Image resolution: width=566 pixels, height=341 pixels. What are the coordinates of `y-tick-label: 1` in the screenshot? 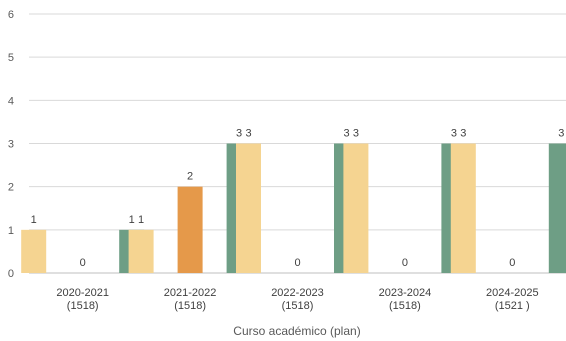 It's located at (11, 231).